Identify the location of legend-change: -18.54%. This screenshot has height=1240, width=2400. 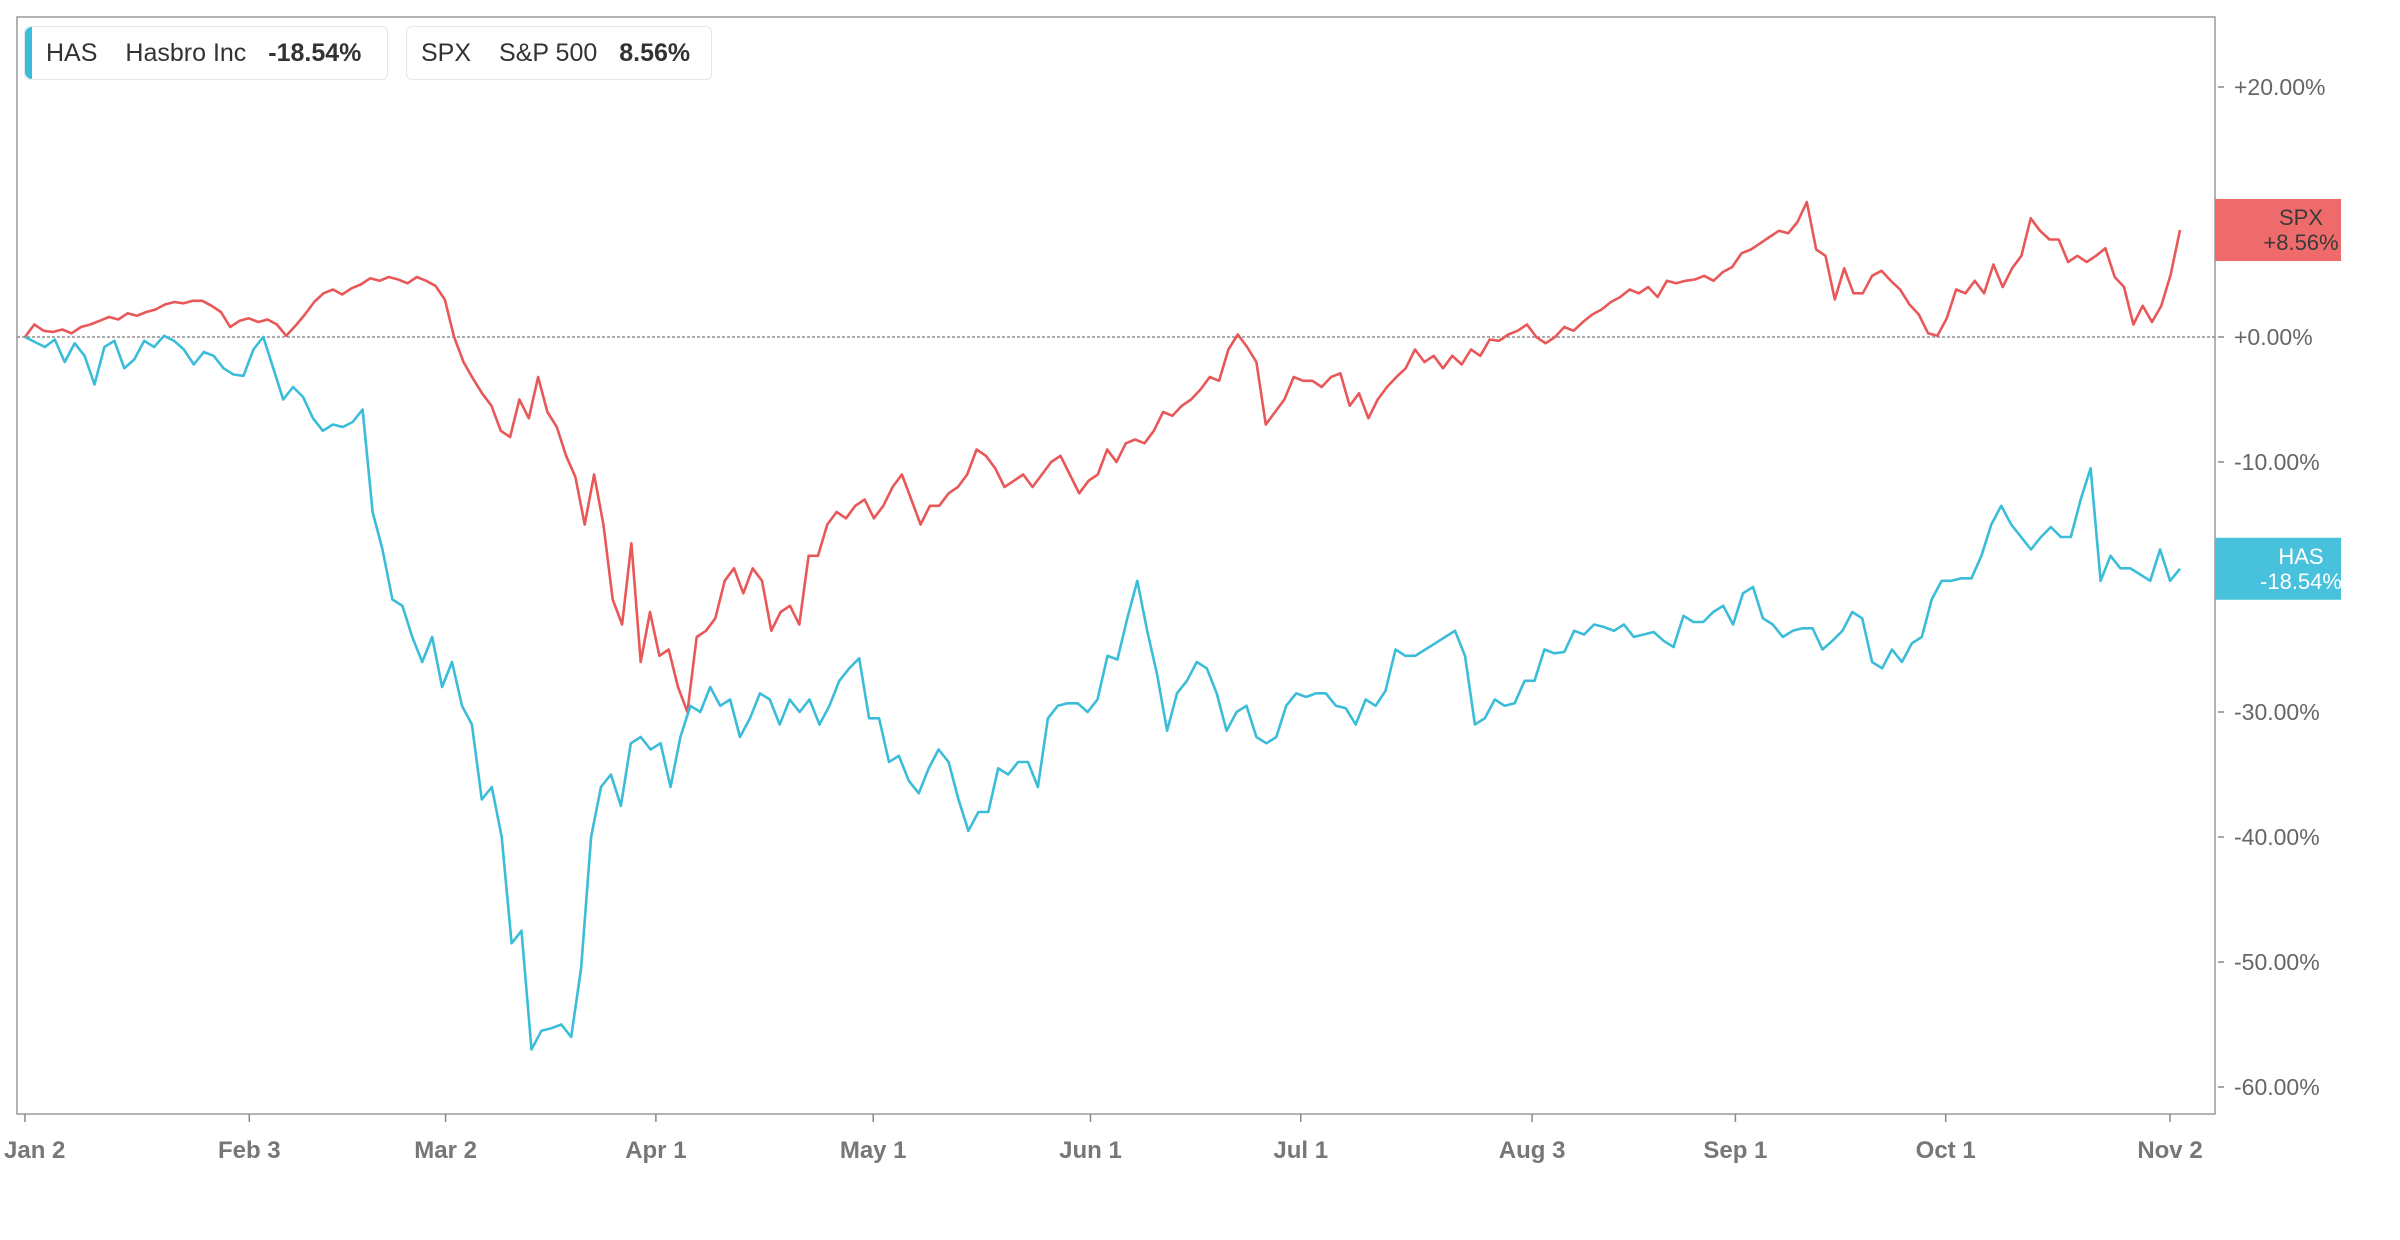
(315, 52).